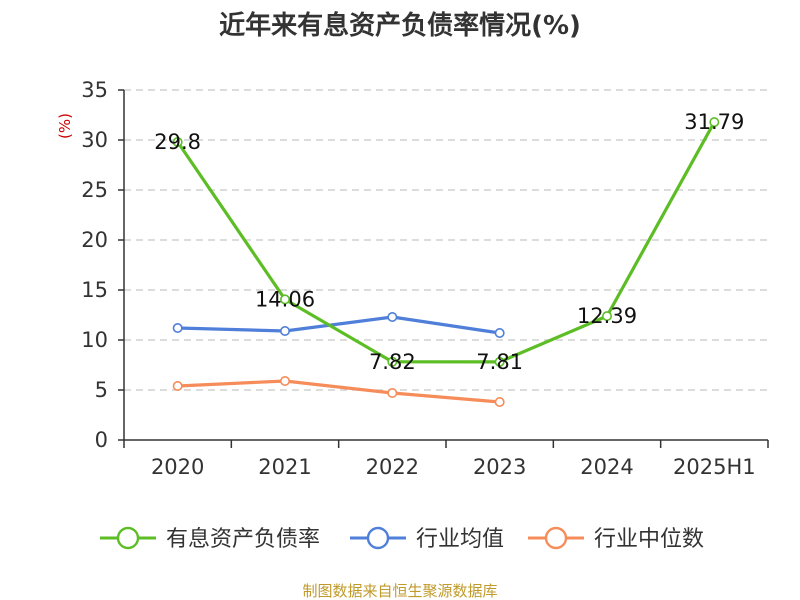 The image size is (800, 600). I want to click on y-tick-label: 5, so click(101, 390).